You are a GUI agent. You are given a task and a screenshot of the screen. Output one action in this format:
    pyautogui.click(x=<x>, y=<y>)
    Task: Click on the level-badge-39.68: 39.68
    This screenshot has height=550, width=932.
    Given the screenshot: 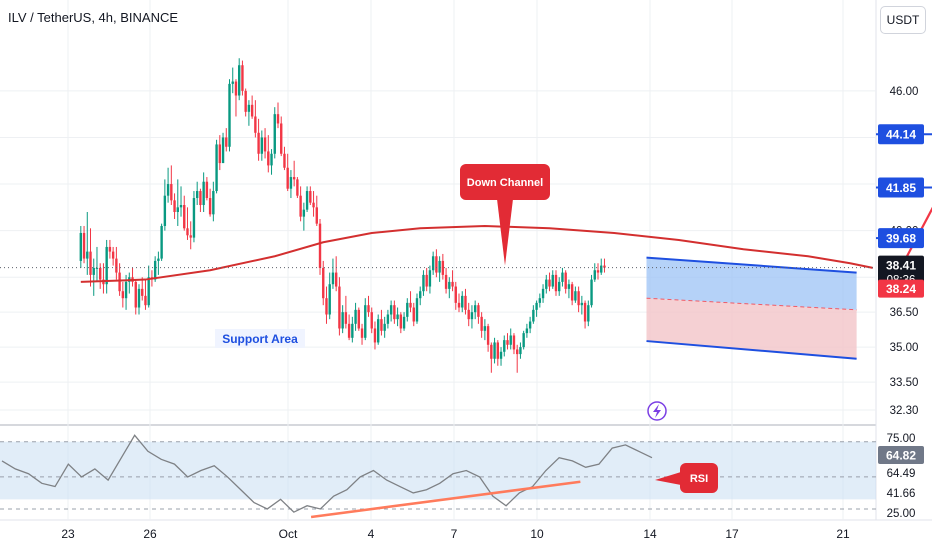 What is the action you would take?
    pyautogui.click(x=901, y=239)
    